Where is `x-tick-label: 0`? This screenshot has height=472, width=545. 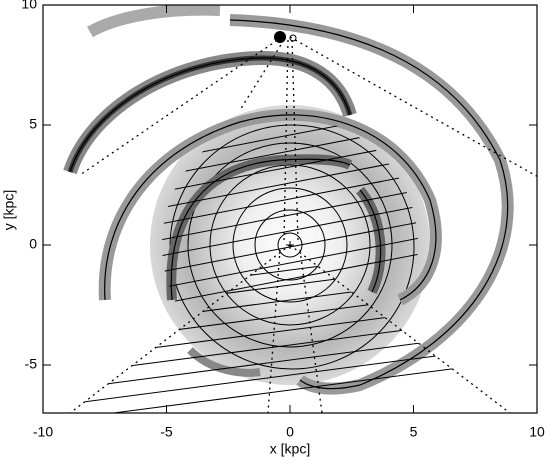
x-tick-label: 0 is located at coordinates (290, 432).